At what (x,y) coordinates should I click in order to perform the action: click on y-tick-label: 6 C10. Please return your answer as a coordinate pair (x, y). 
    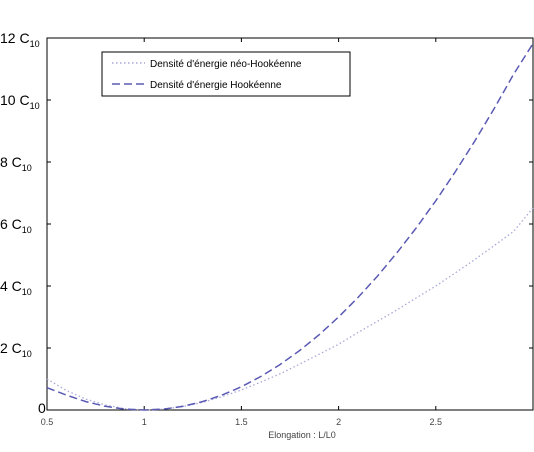
    Looking at the image, I should click on (16, 225).